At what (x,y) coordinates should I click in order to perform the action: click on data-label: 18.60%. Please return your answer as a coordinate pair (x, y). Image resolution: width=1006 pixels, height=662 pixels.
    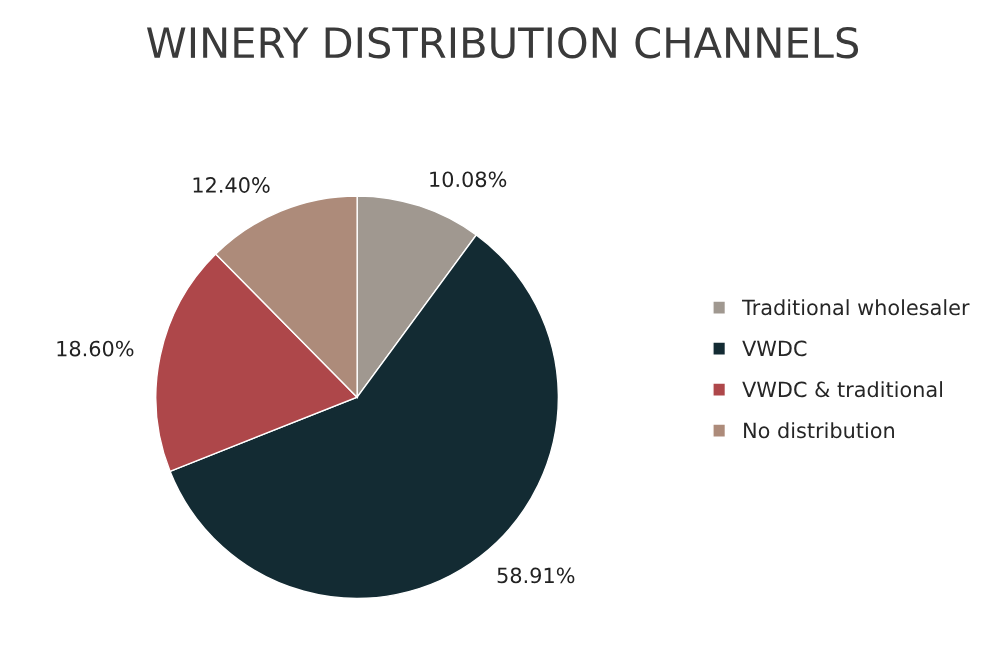
    Looking at the image, I should click on (95, 348).